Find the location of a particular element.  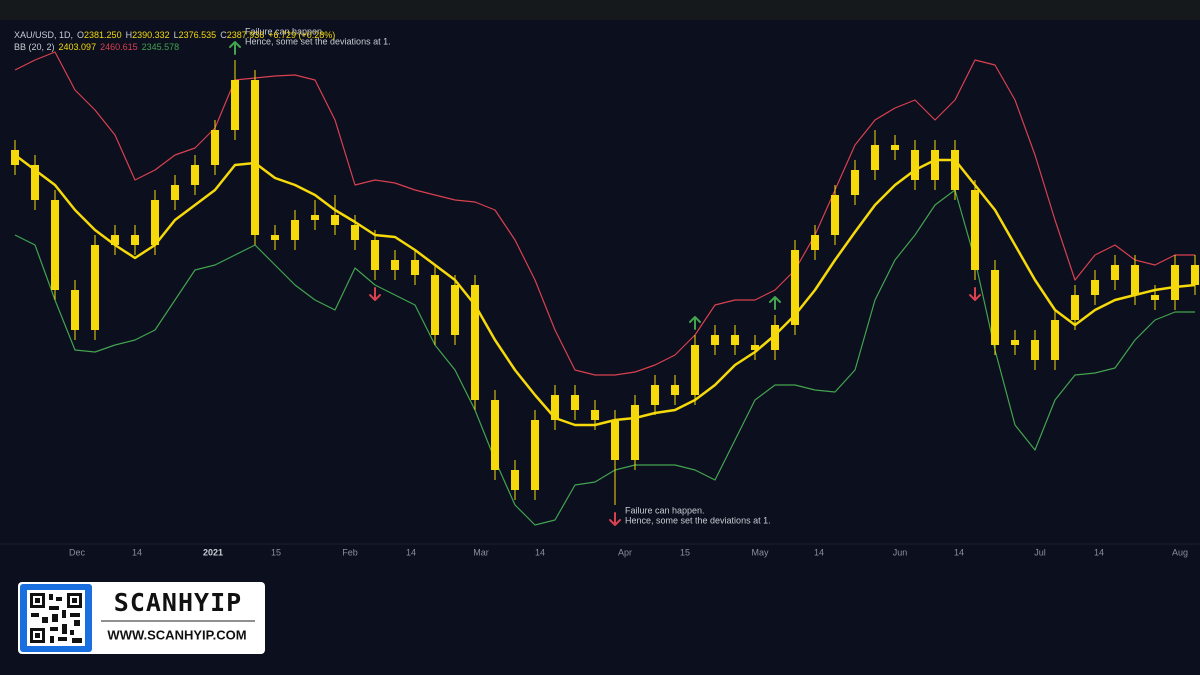

x-tick-label: Mar is located at coordinates (481, 552).